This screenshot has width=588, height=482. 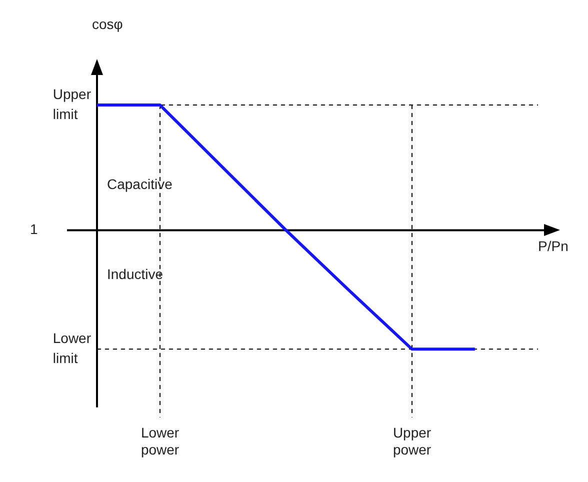 I want to click on x-axis-title: P/Pn, so click(x=553, y=246).